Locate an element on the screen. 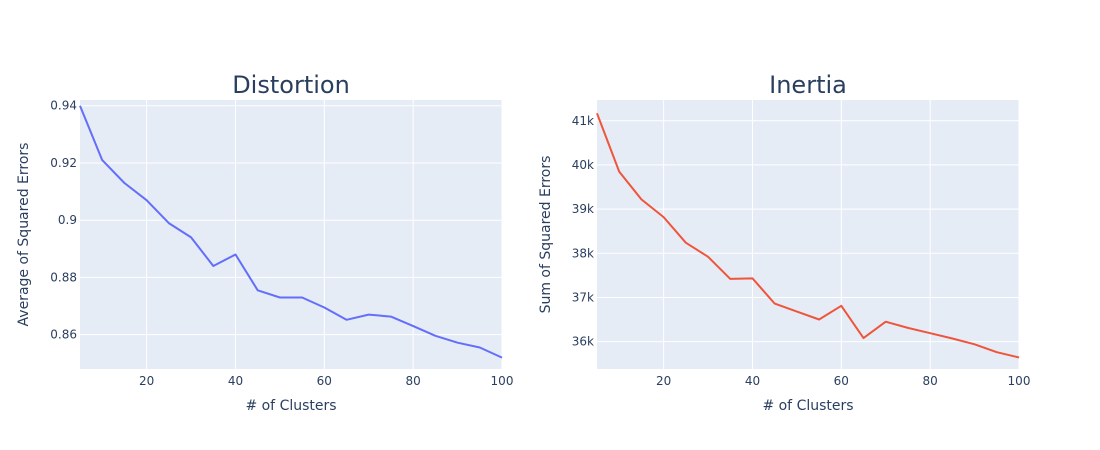 This screenshot has width=1100, height=450. distortion-x-tick-label: 60 is located at coordinates (324, 381).